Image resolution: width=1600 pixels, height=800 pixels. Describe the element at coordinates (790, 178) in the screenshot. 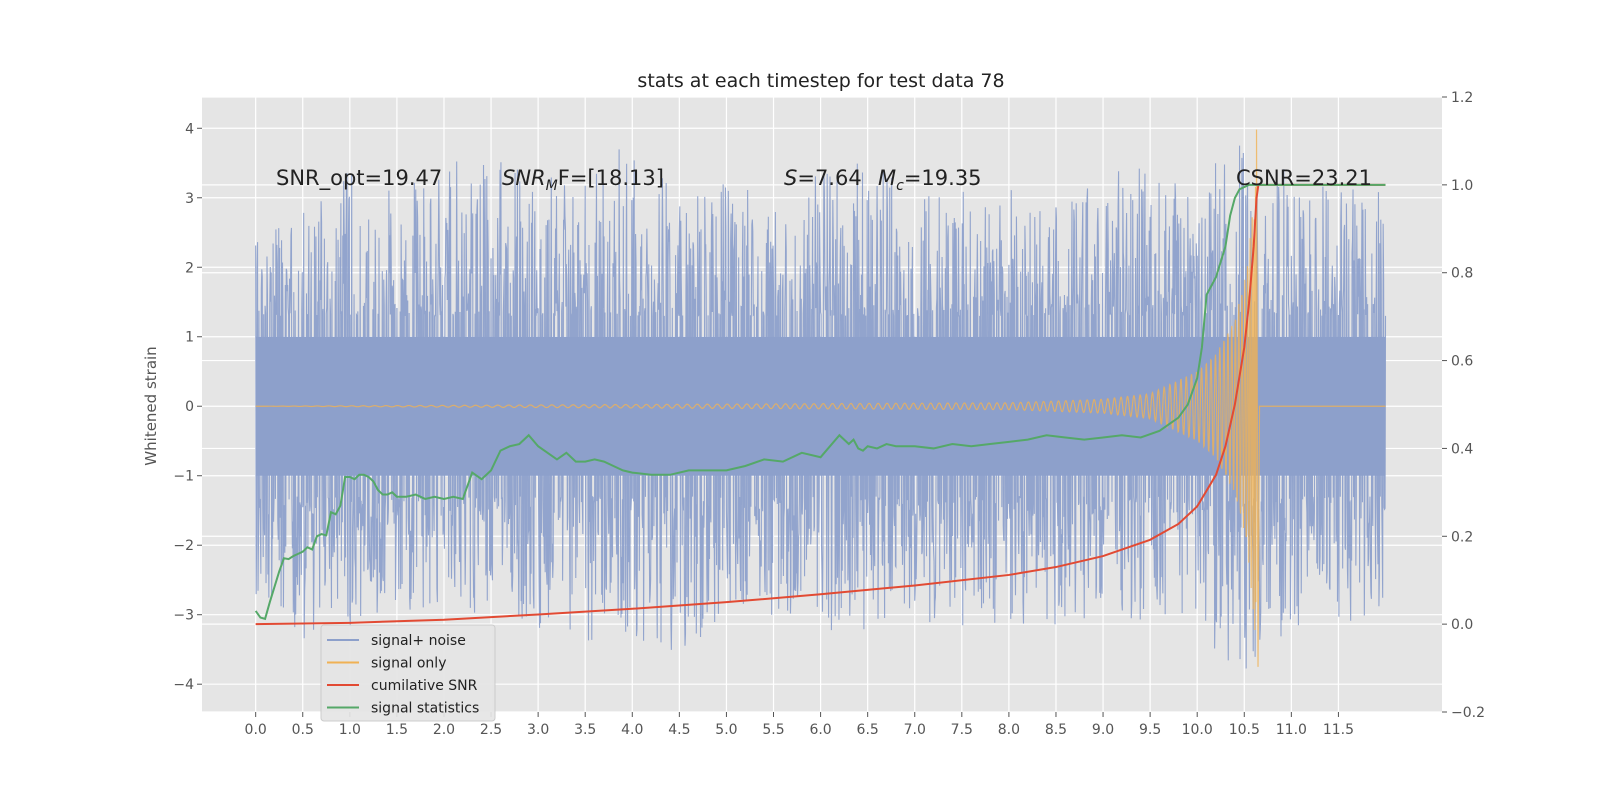

I see `annotation-s-label: S` at that location.